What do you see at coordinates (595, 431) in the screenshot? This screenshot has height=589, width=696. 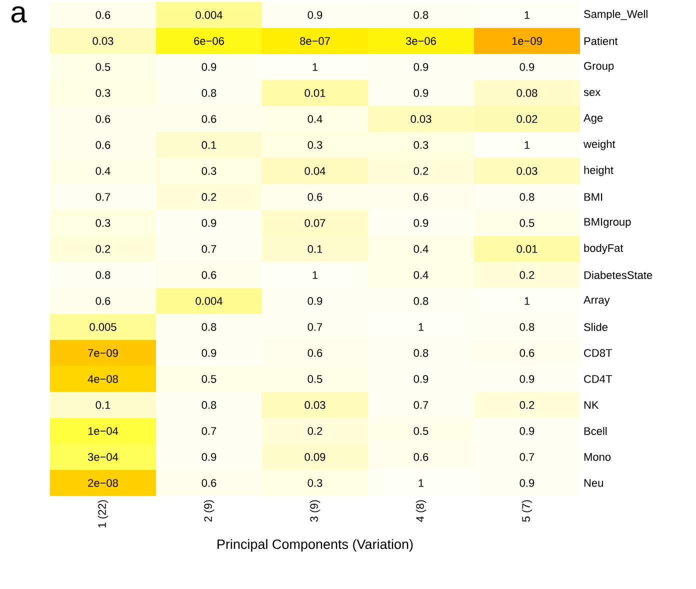 I see `y-tick-label: Bcell` at bounding box center [595, 431].